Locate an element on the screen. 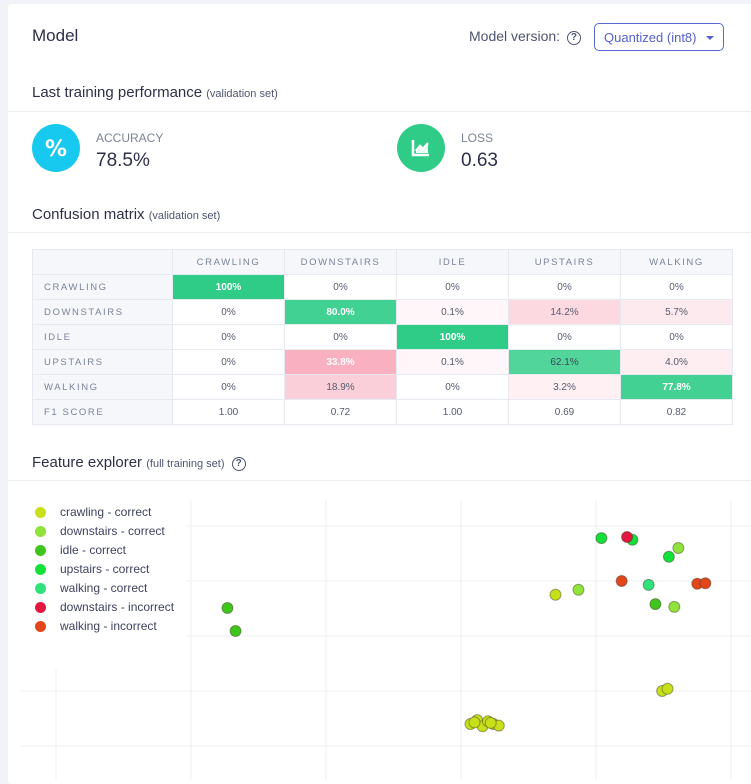 The width and height of the screenshot is (751, 784). model-version-select: Quantized (int8) is located at coordinates (659, 37).